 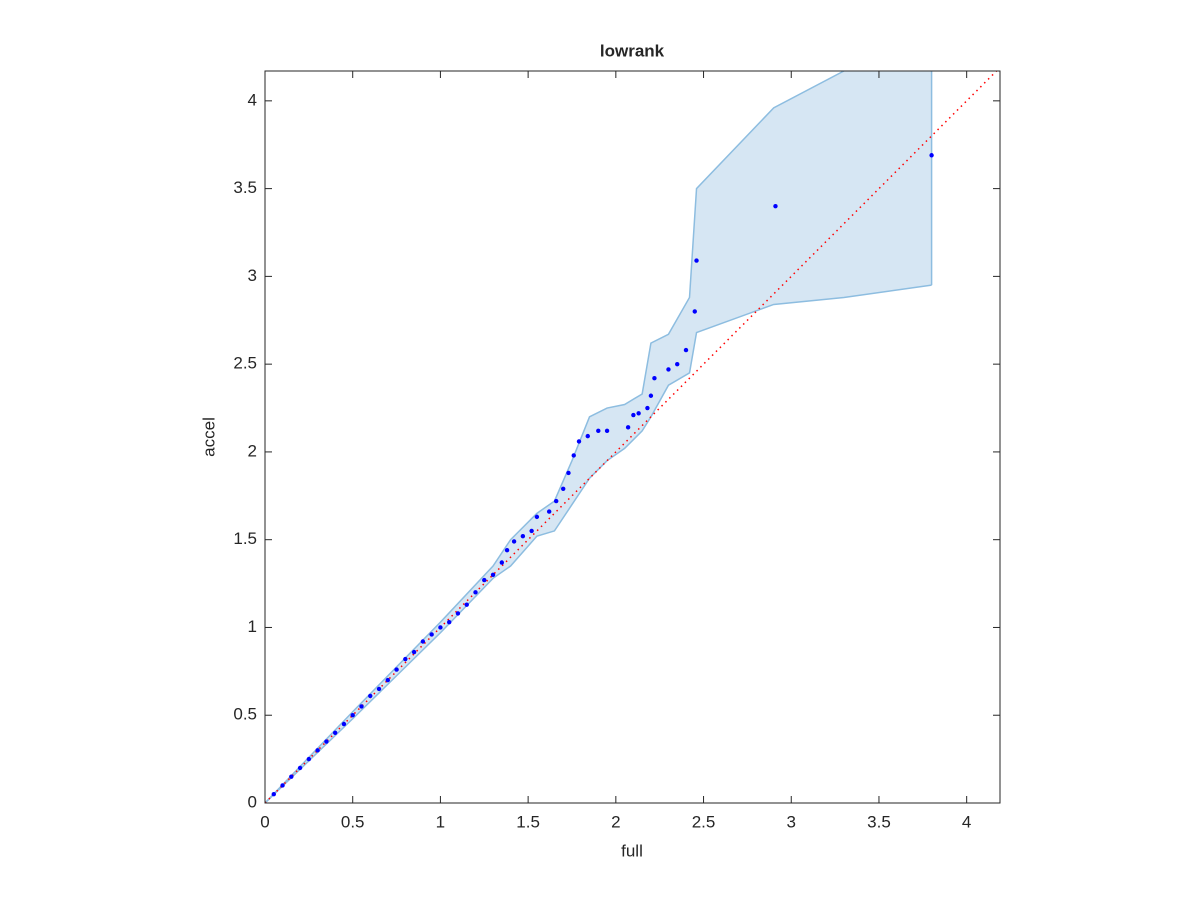 I want to click on y-tick-label: 2.5, so click(x=245, y=363).